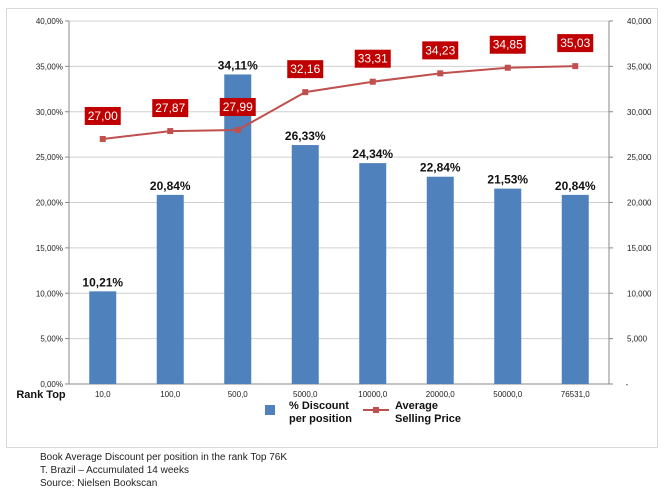  I want to click on price-data-label: 27,99, so click(238, 107).